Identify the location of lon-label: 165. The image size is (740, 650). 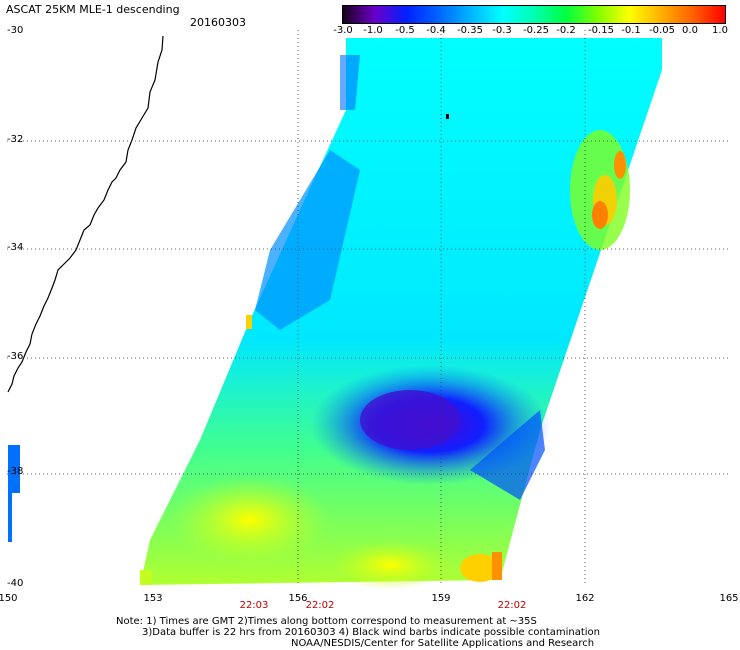
(729, 598).